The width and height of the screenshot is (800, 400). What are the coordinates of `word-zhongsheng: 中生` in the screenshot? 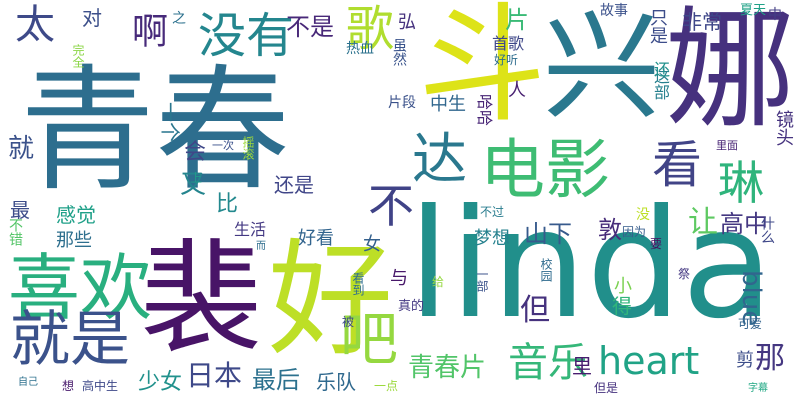 It's located at (448, 104).